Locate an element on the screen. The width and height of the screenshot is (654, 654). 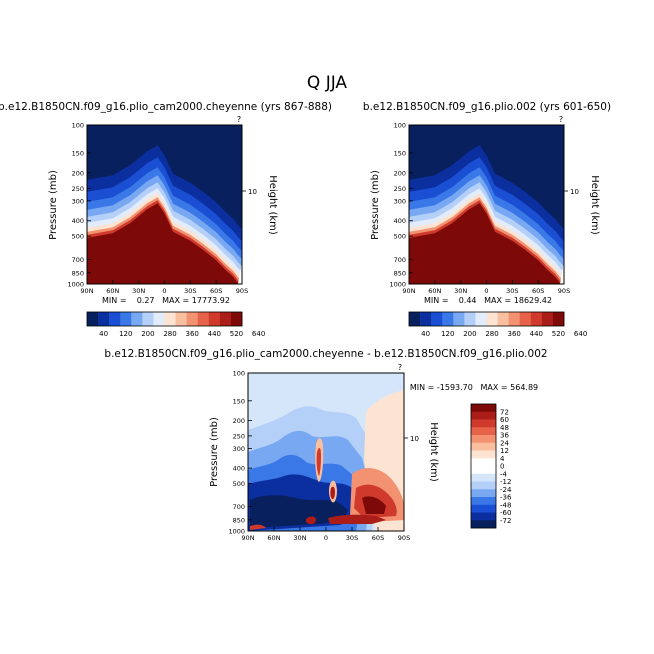
panel-a-field is located at coordinates (164, 204).